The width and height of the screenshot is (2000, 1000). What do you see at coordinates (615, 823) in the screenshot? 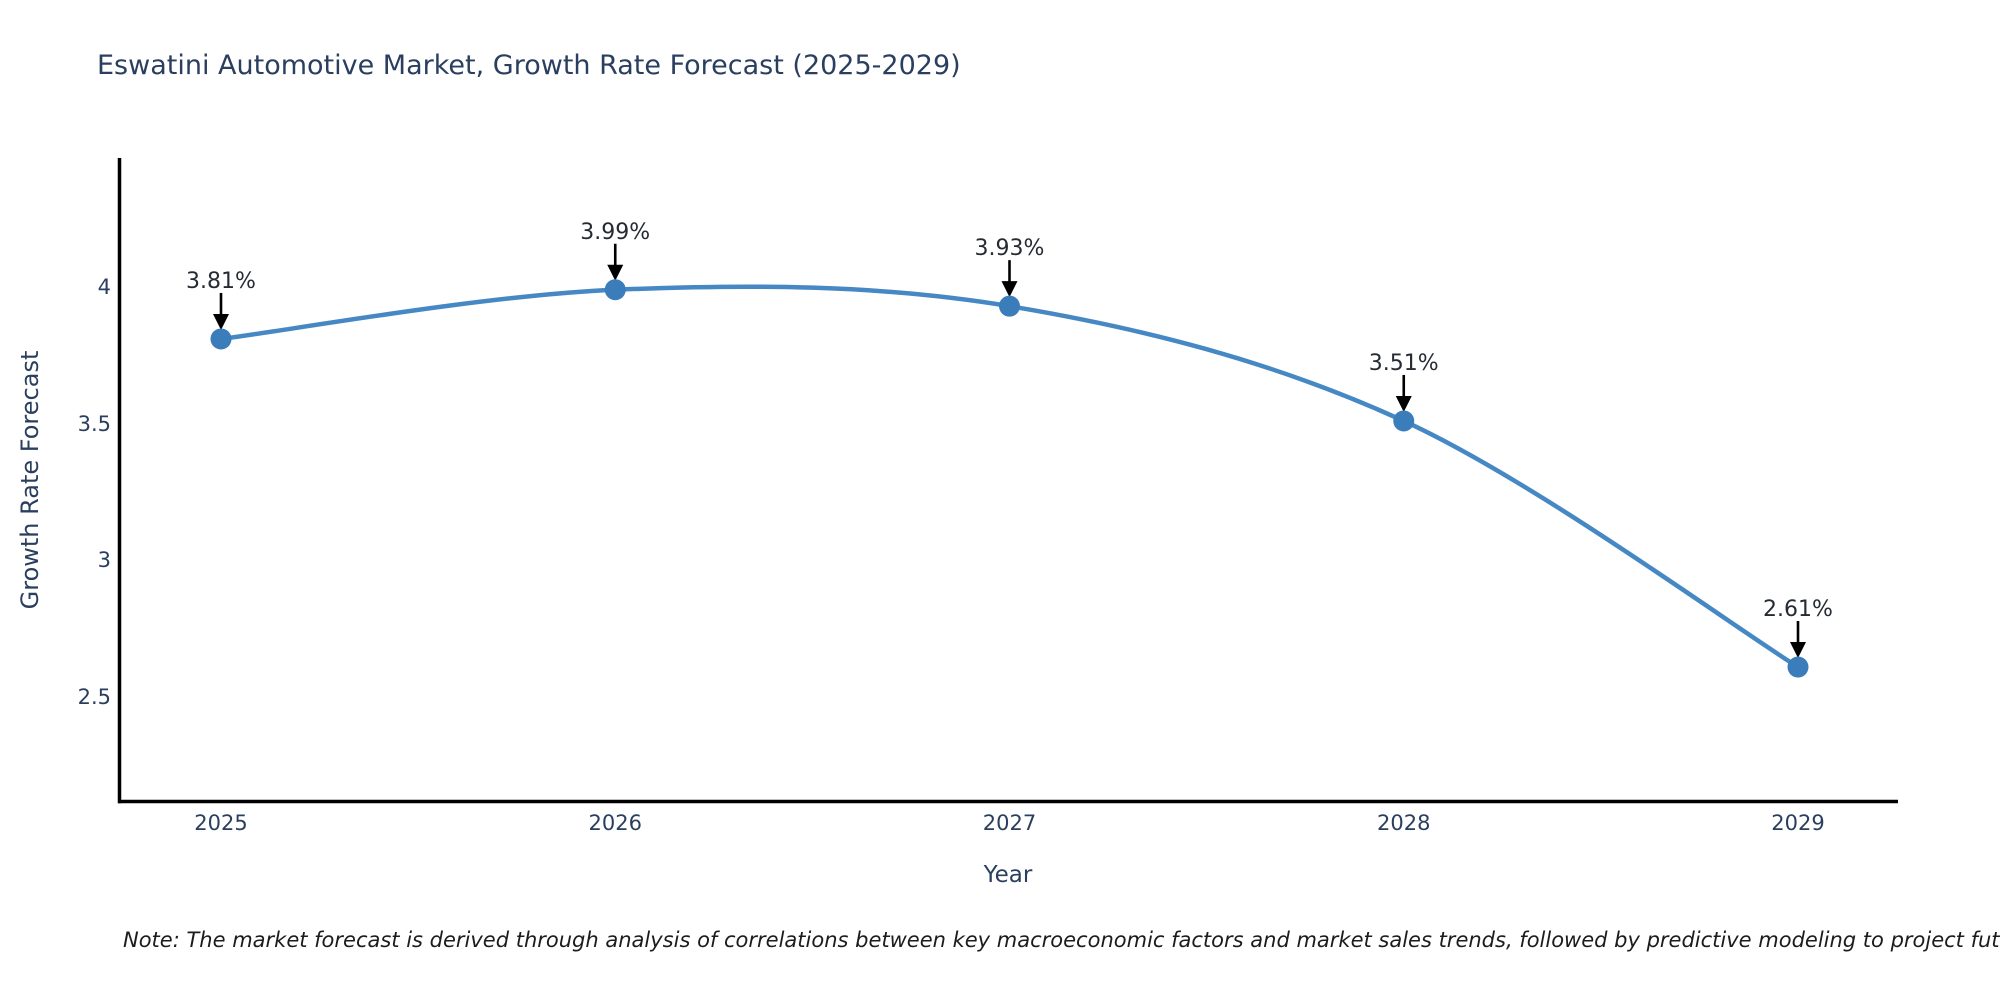
I see `x-tick-label: 2026` at bounding box center [615, 823].